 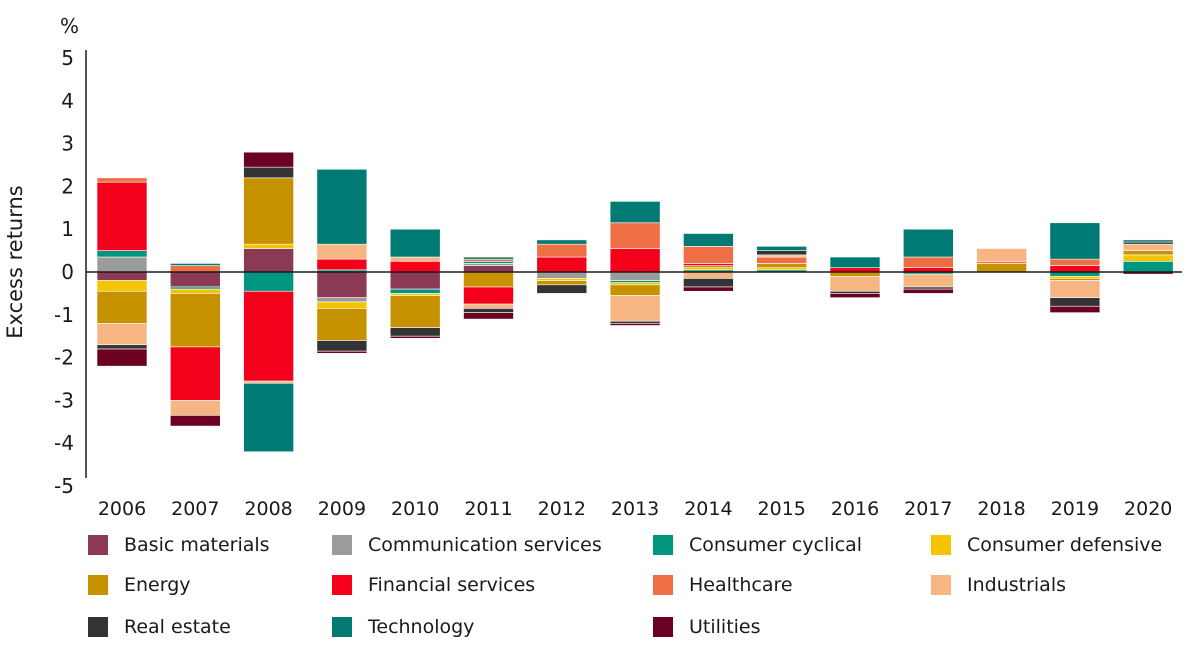 What do you see at coordinates (452, 585) in the screenshot?
I see `legend-label: Financial services` at bounding box center [452, 585].